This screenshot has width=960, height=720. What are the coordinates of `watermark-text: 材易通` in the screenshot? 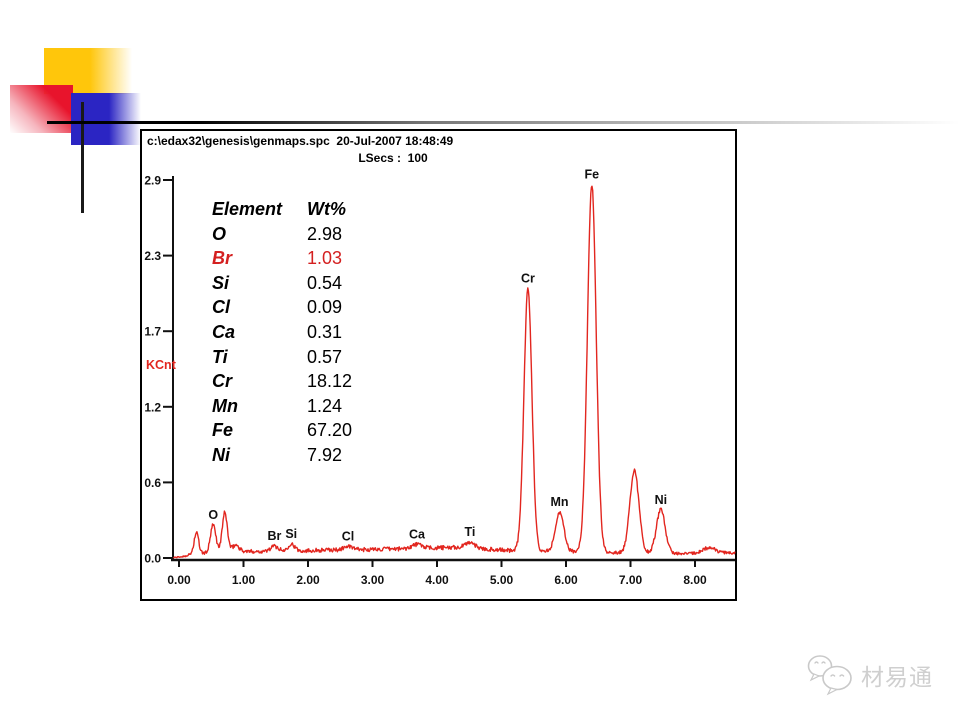 It's located at (897, 677).